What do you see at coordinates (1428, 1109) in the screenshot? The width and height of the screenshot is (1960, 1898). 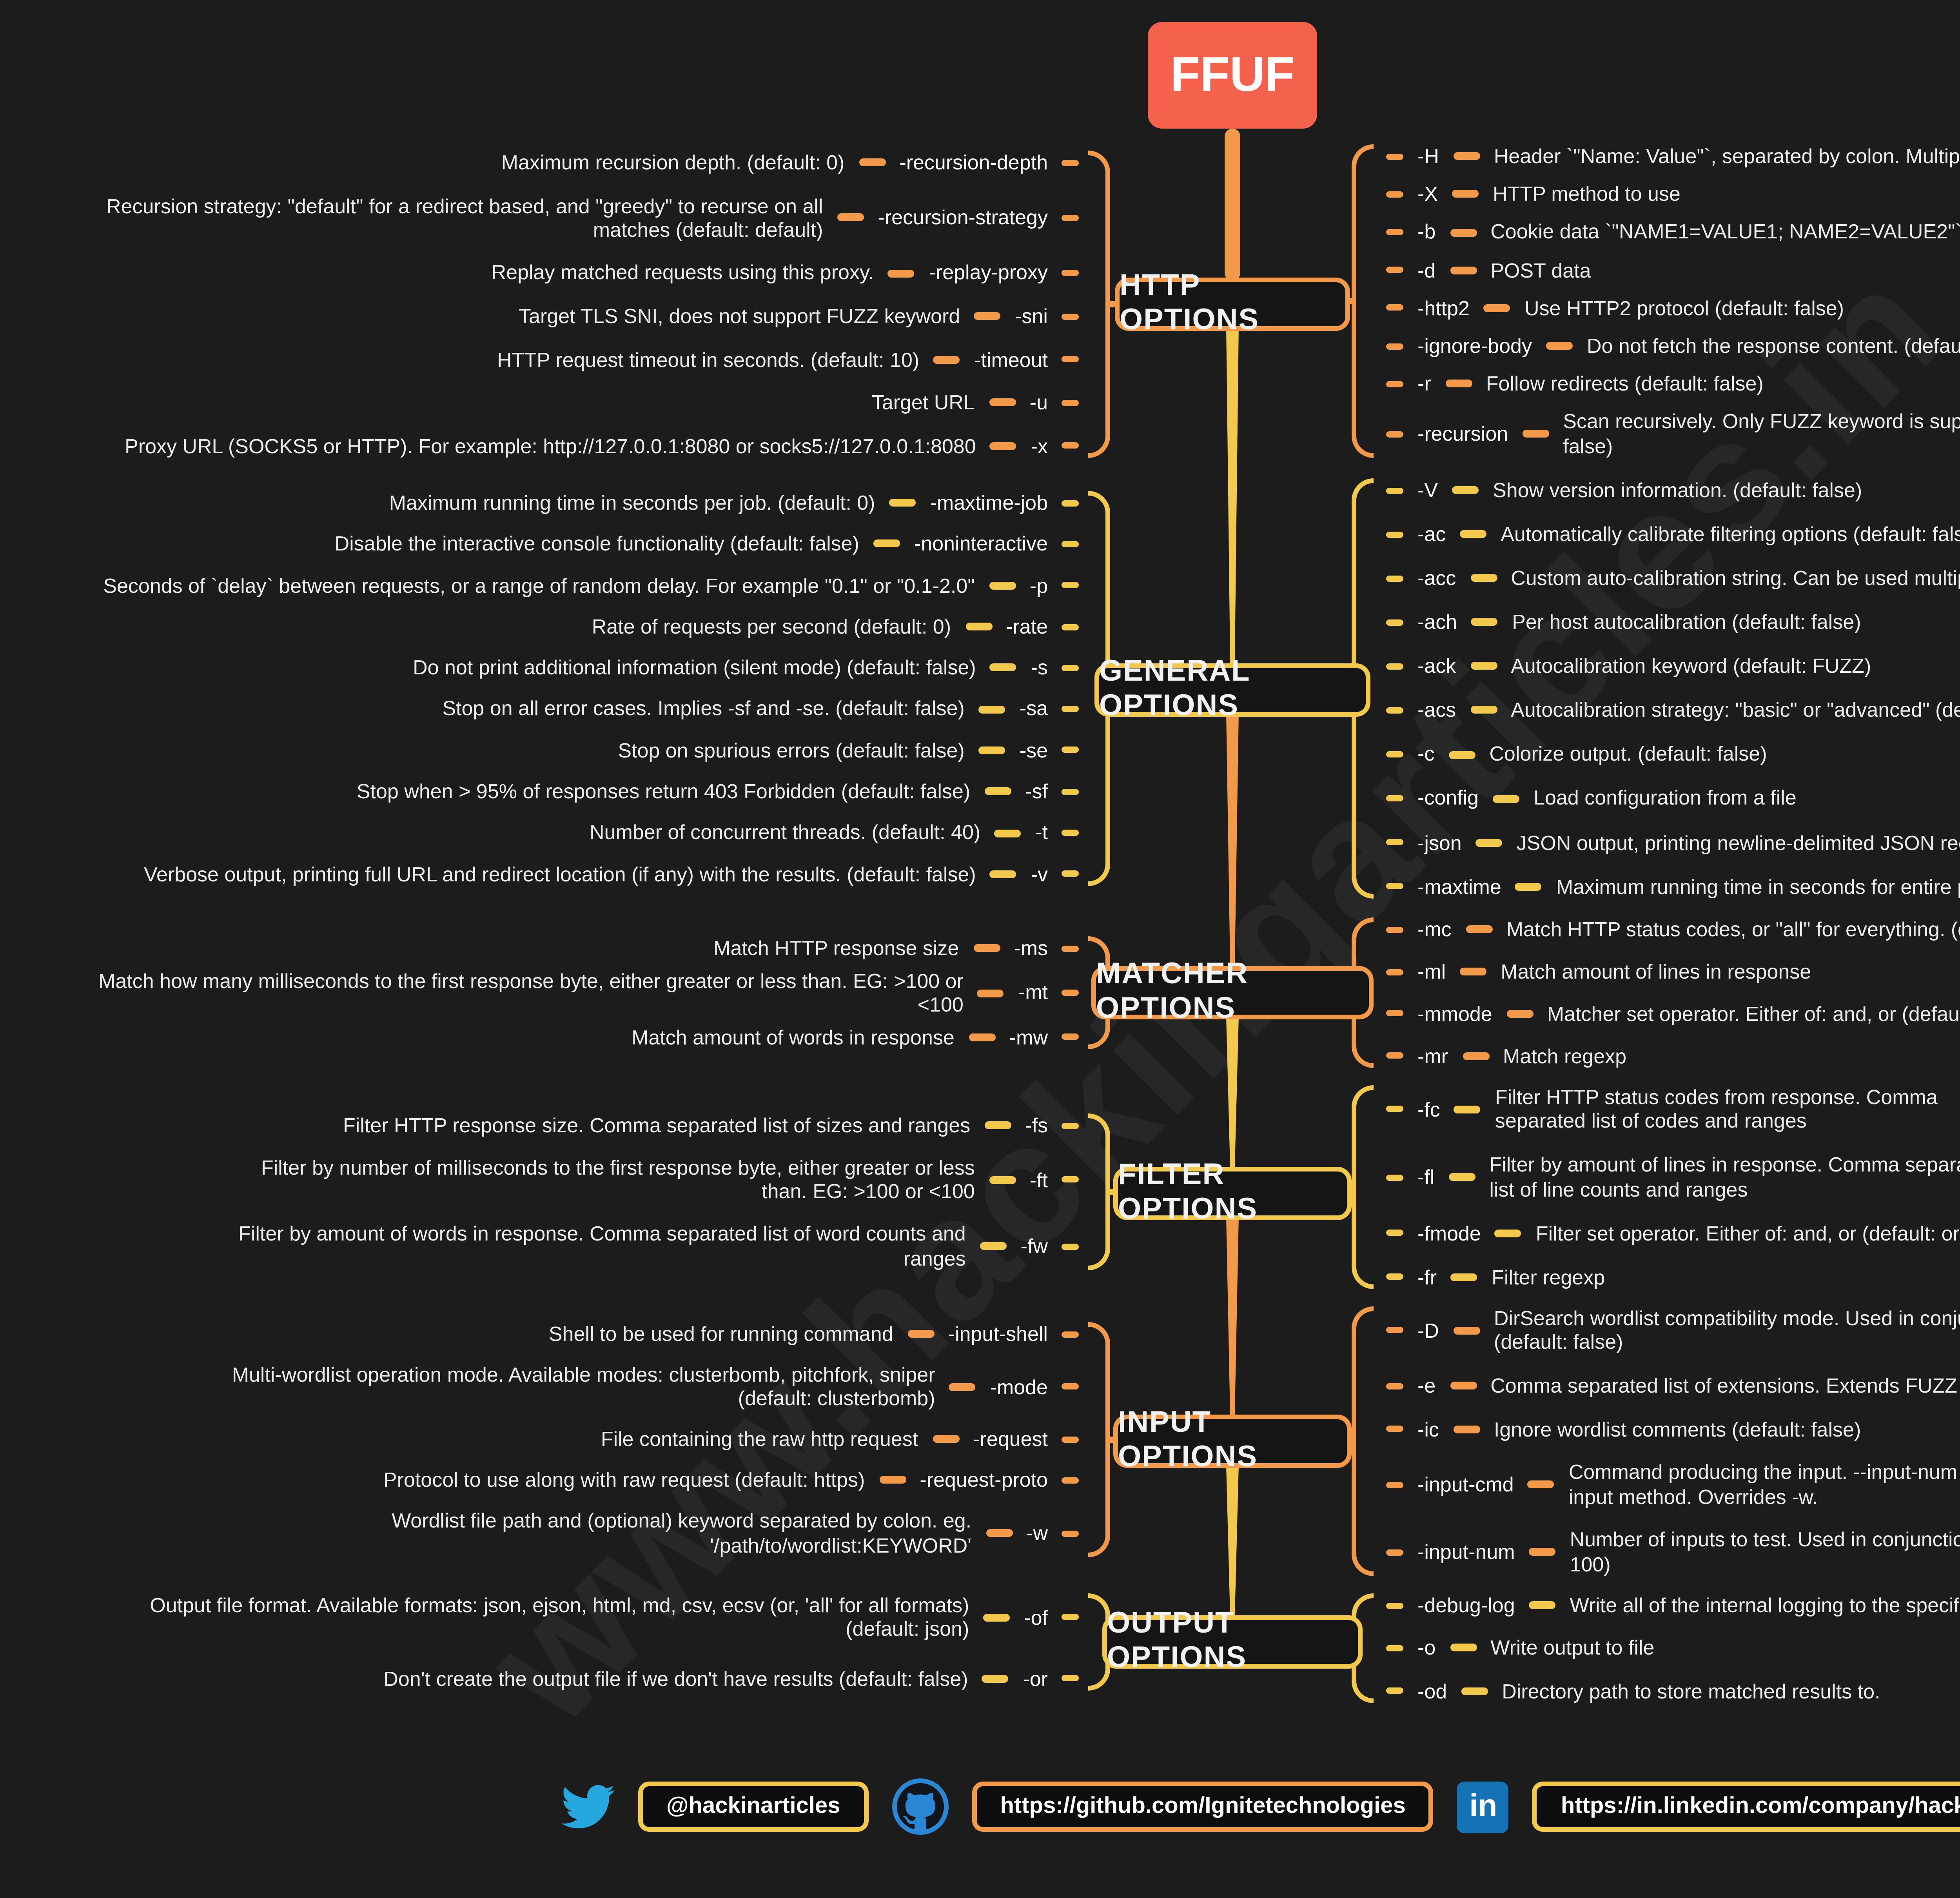 I see `option-flag: -fc` at bounding box center [1428, 1109].